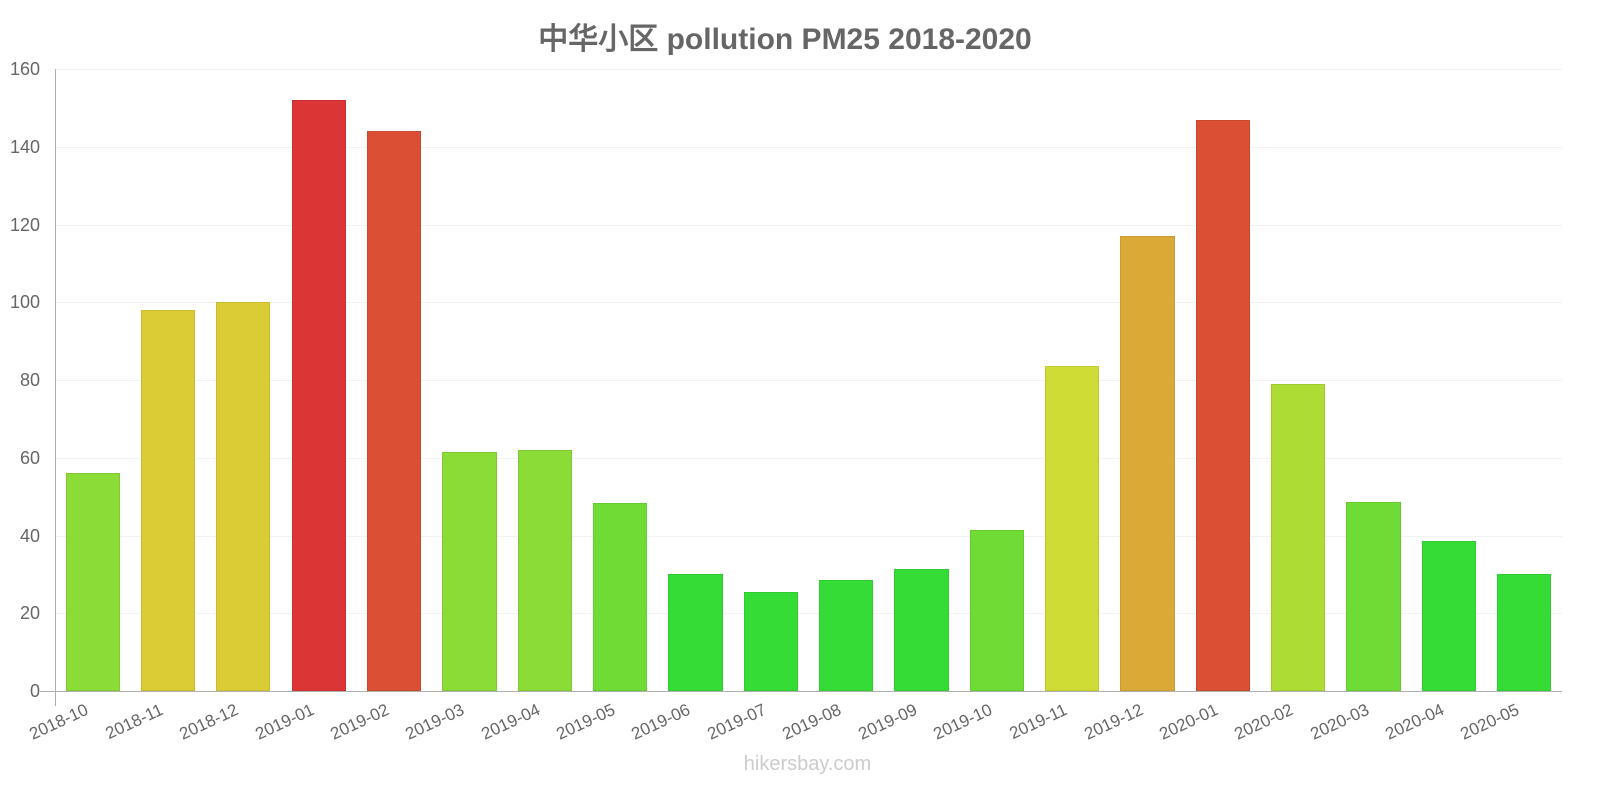 The image size is (1600, 800). What do you see at coordinates (785, 39) in the screenshot?
I see `chart-title: 中华小区 pollution PM25 2018-2020` at bounding box center [785, 39].